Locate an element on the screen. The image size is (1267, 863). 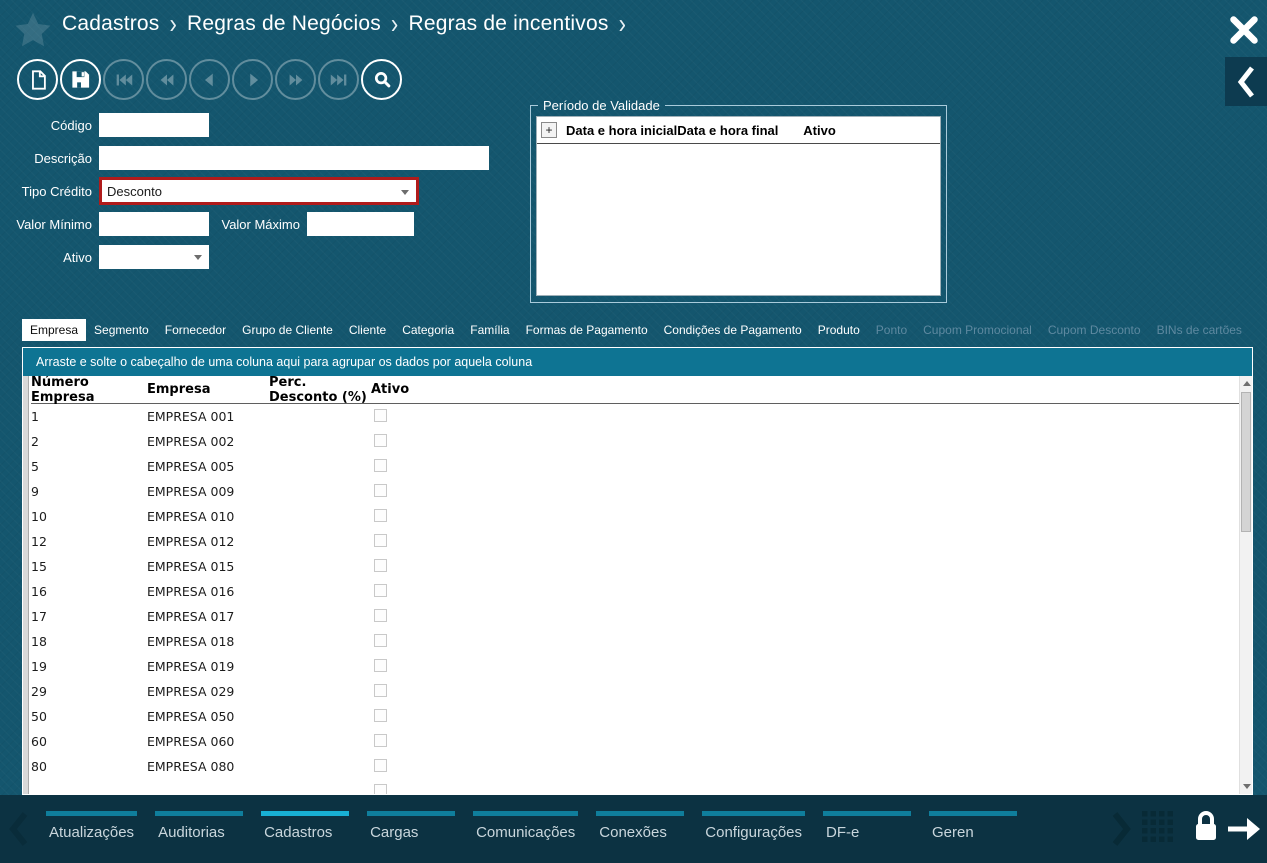
periodo-column-header: Data e hora inicial is located at coordinates (622, 130).